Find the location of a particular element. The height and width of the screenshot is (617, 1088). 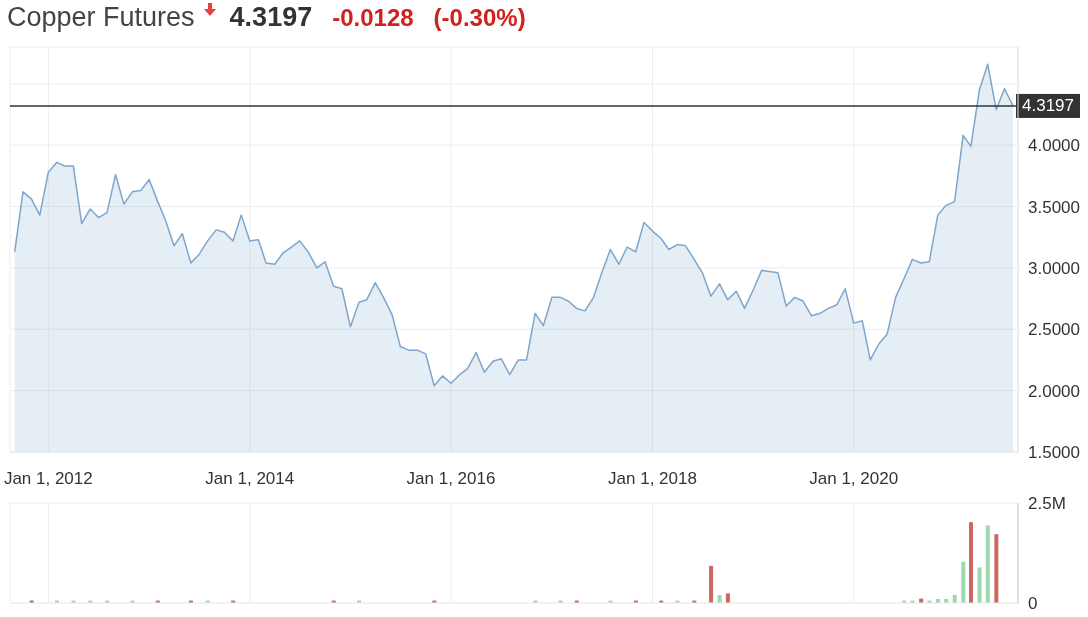

y-tick-label: 2.5M is located at coordinates (1047, 504).